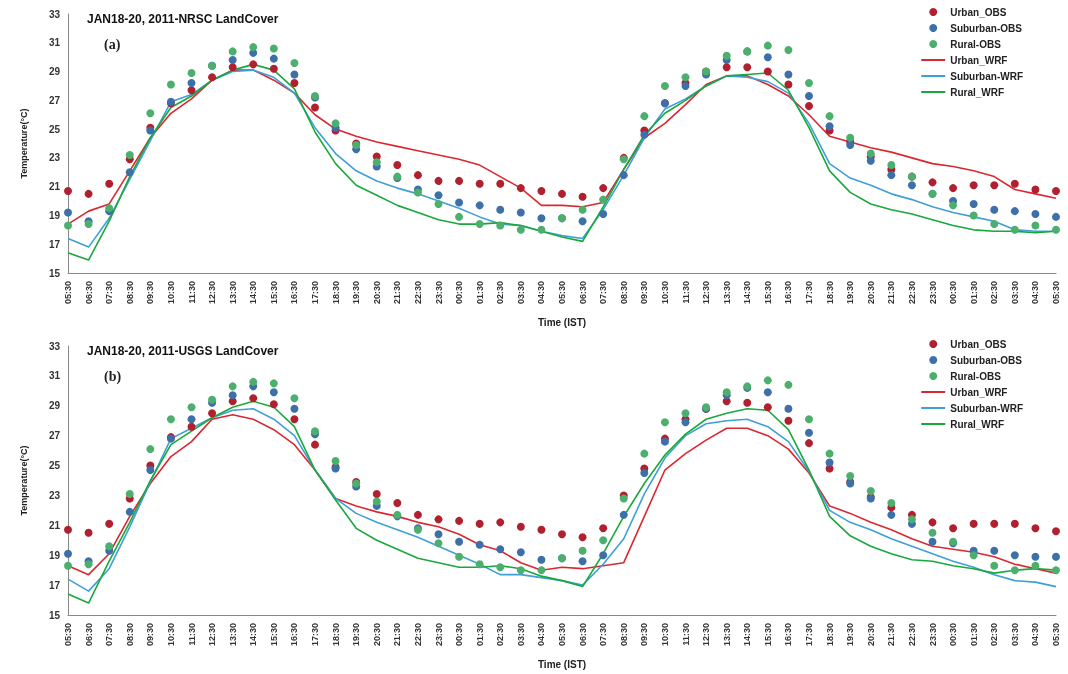  I want to click on x-tick-label: 03:30, so click(520, 293).